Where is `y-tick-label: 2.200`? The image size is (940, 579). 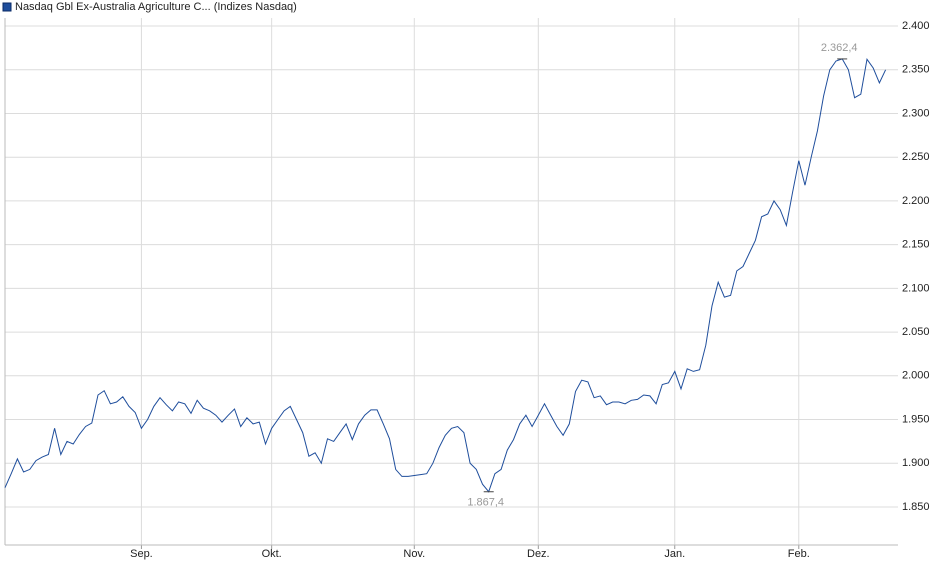
y-tick-label: 2.200 is located at coordinates (916, 201).